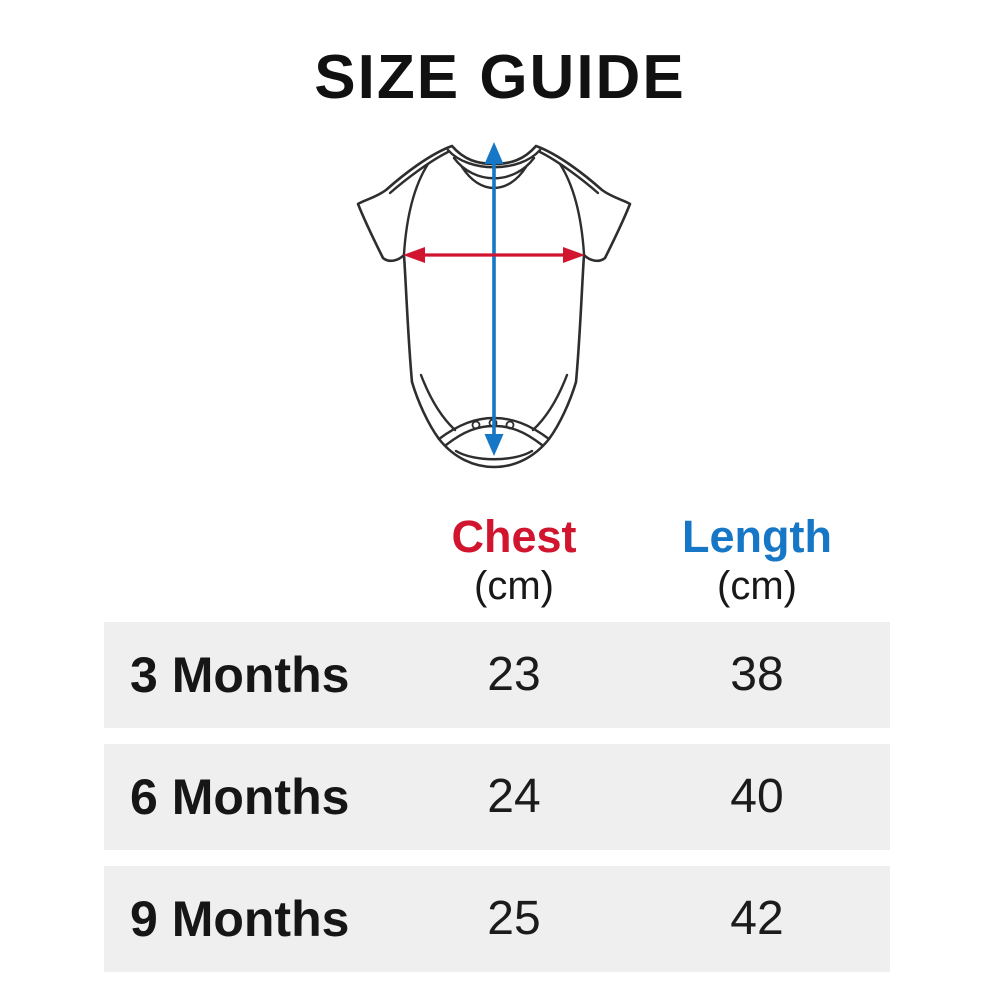  What do you see at coordinates (757, 796) in the screenshot?
I see `length-value: 40` at bounding box center [757, 796].